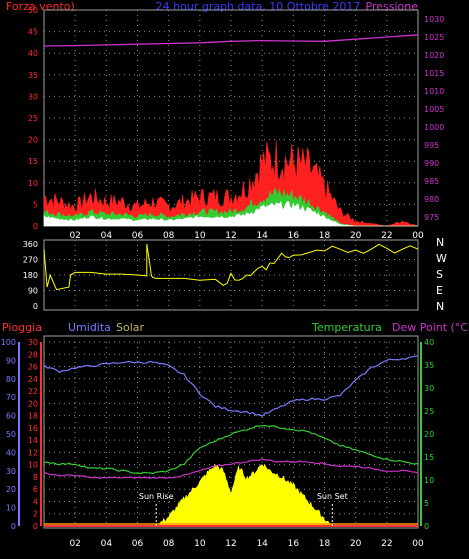 The image size is (469, 559). What do you see at coordinates (33, 465) in the screenshot?
I see `rain-y-tick-label: 10` at bounding box center [33, 465].